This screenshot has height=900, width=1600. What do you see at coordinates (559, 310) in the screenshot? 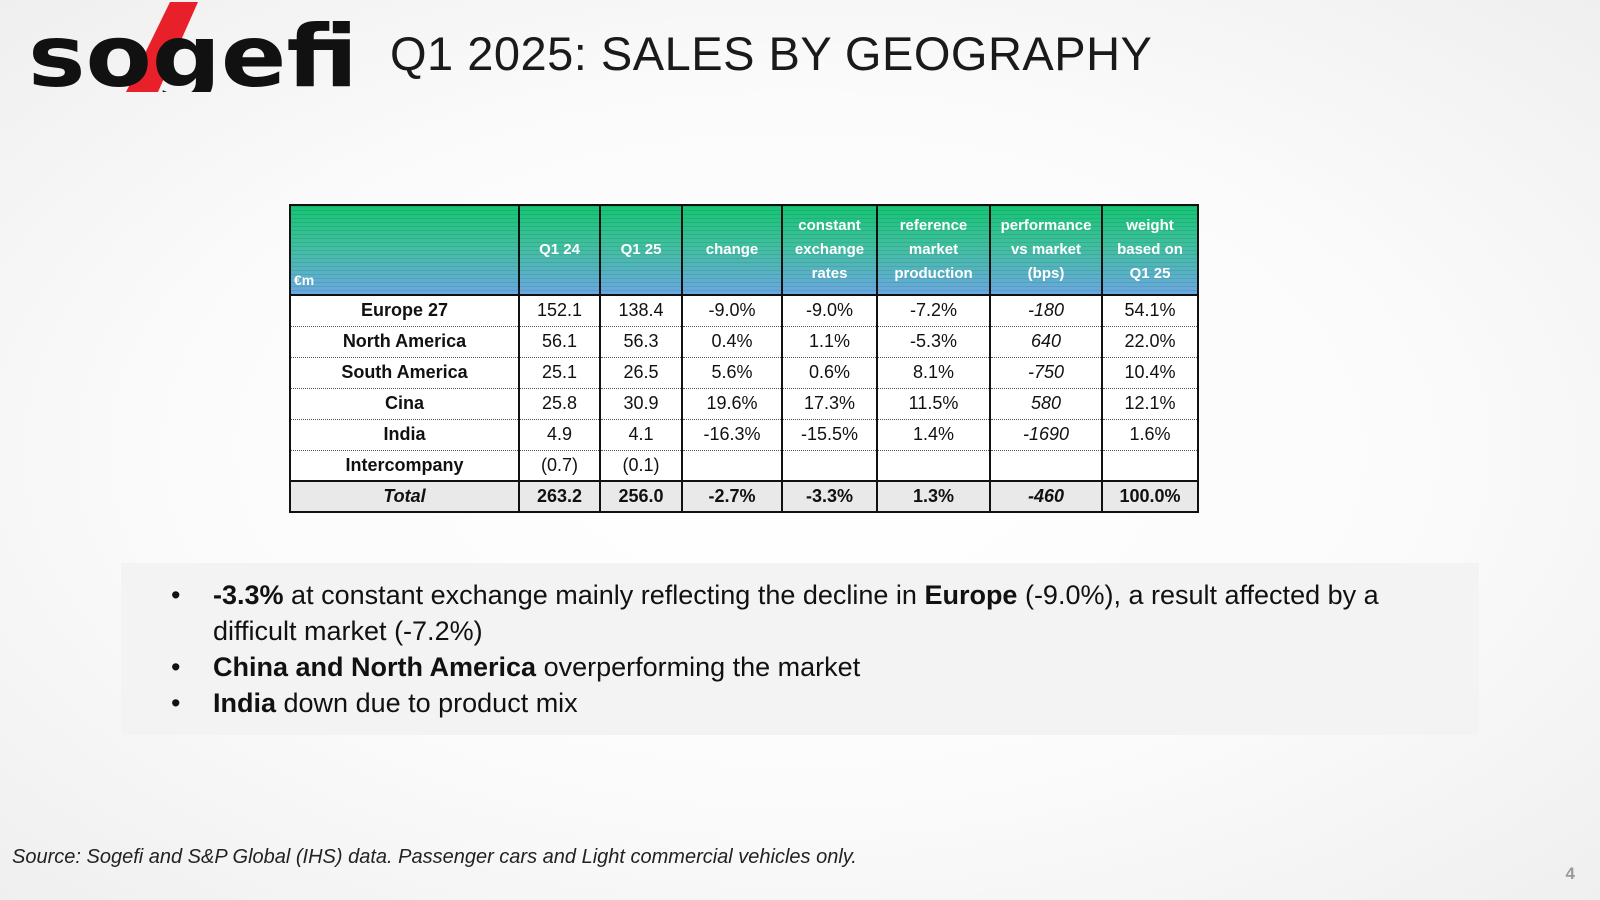
I see `value-cell: 152.1` at bounding box center [559, 310].